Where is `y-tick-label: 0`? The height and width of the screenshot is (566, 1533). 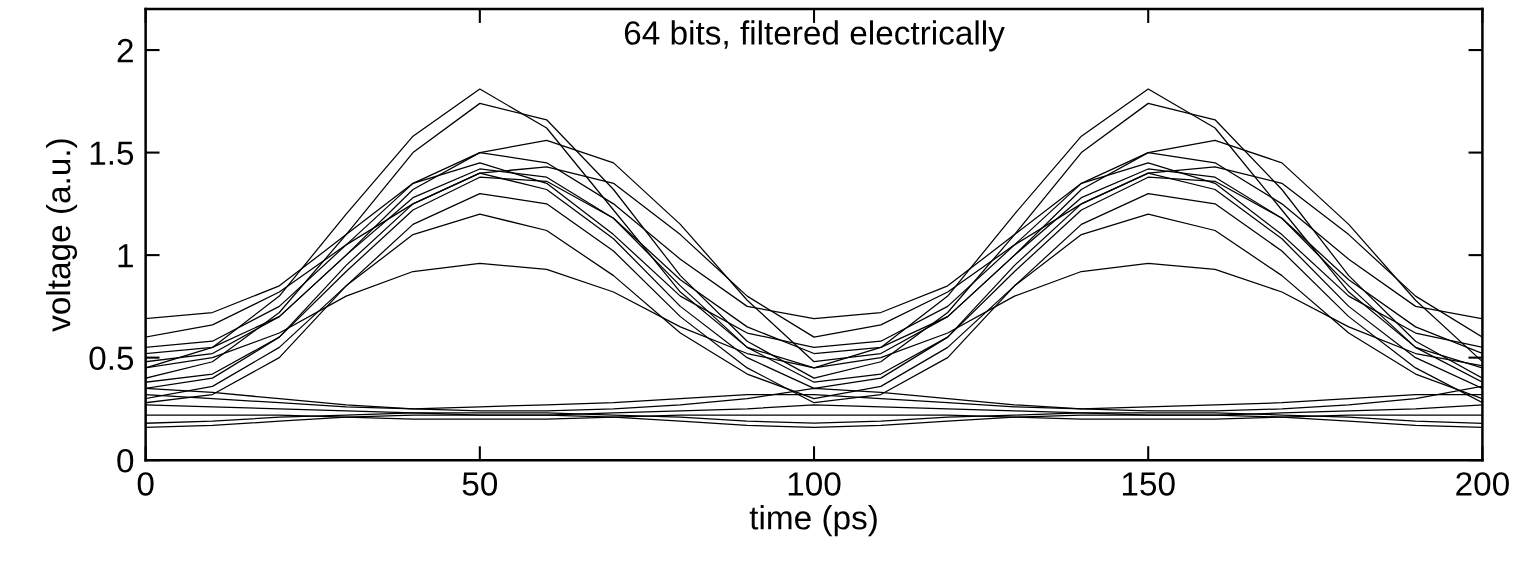 y-tick-label: 0 is located at coordinates (125, 460).